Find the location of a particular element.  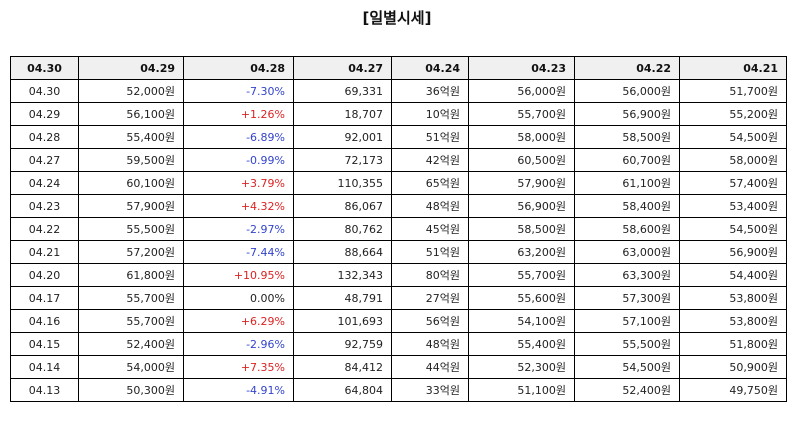

column-header: 04.28 is located at coordinates (238, 68).